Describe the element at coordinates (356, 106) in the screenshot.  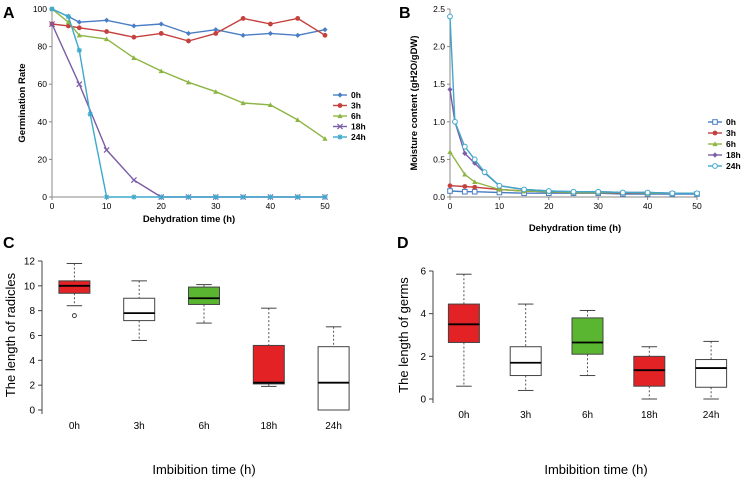
I see `legend-label-3h: 3h` at that location.